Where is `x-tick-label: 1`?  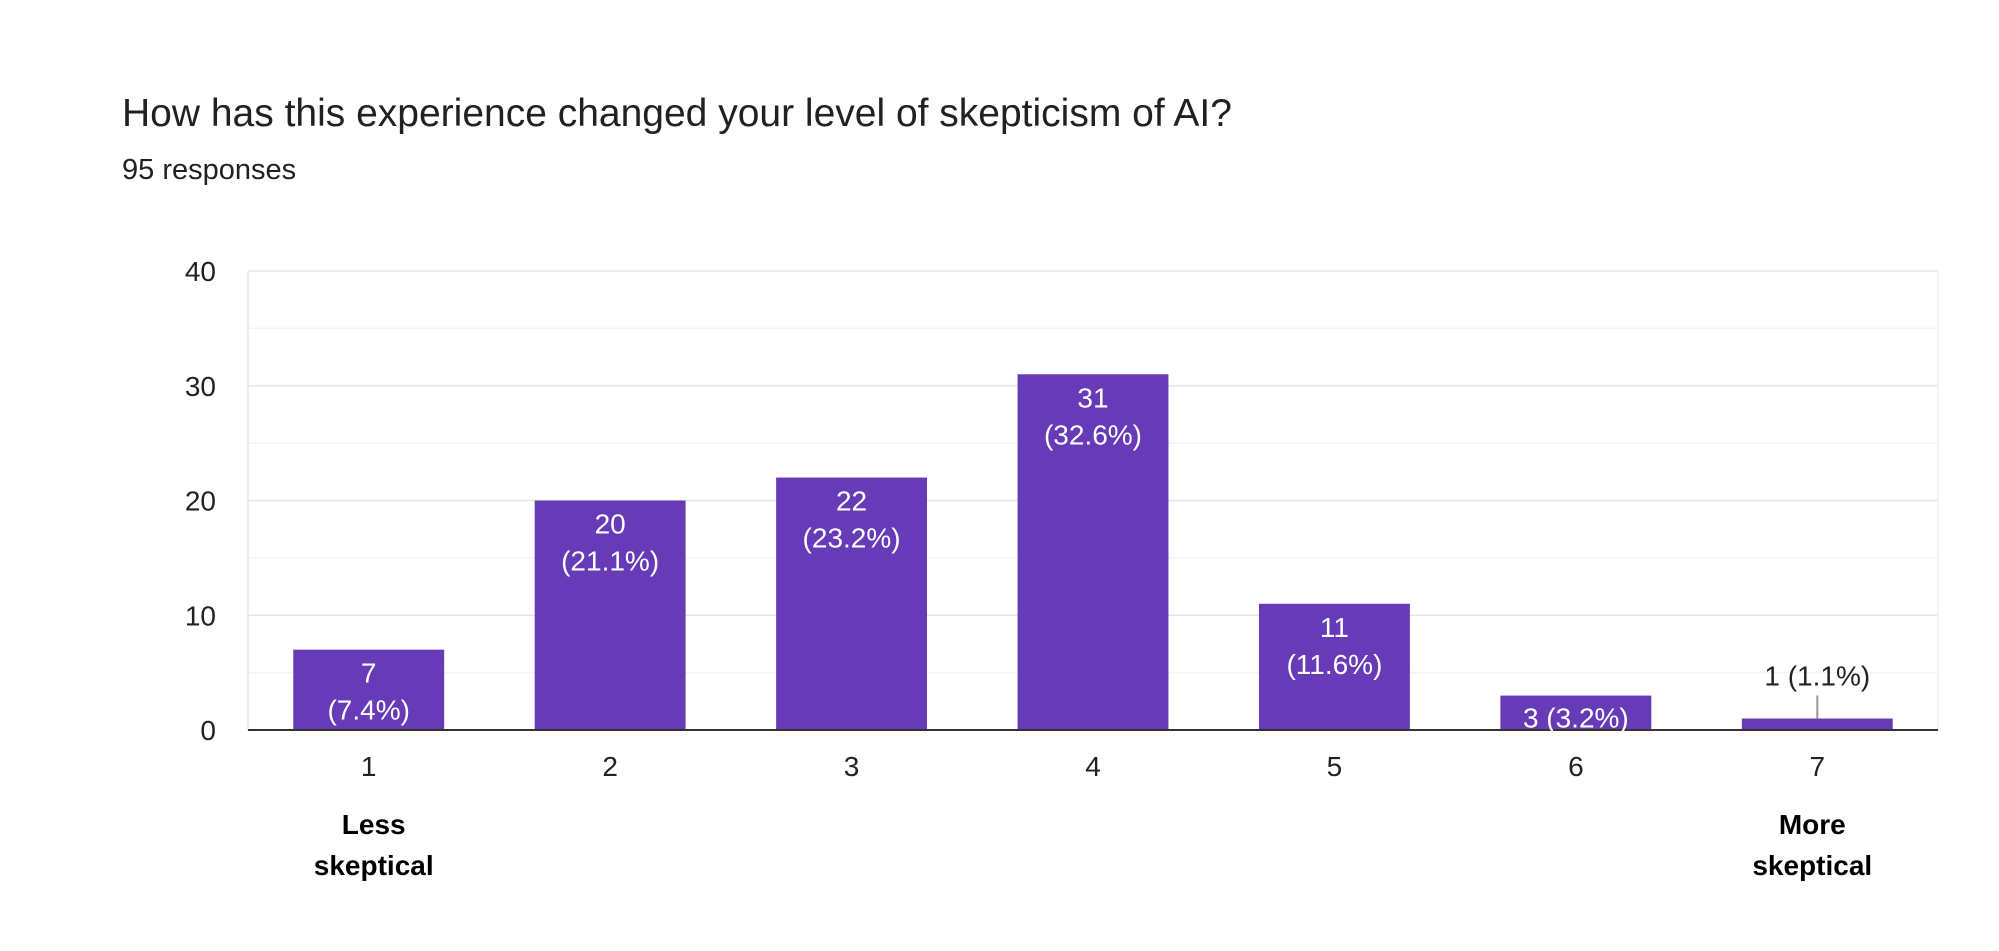
x-tick-label: 1 is located at coordinates (369, 766).